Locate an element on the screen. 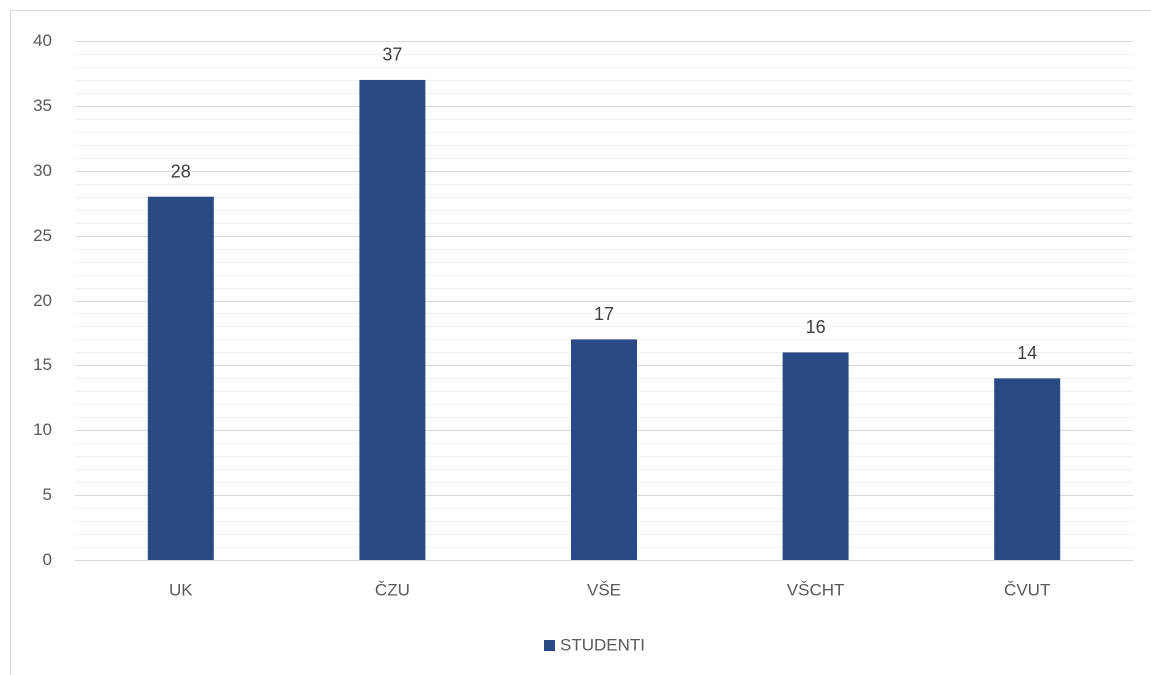  legend-label: STUDENTI is located at coordinates (602, 644).